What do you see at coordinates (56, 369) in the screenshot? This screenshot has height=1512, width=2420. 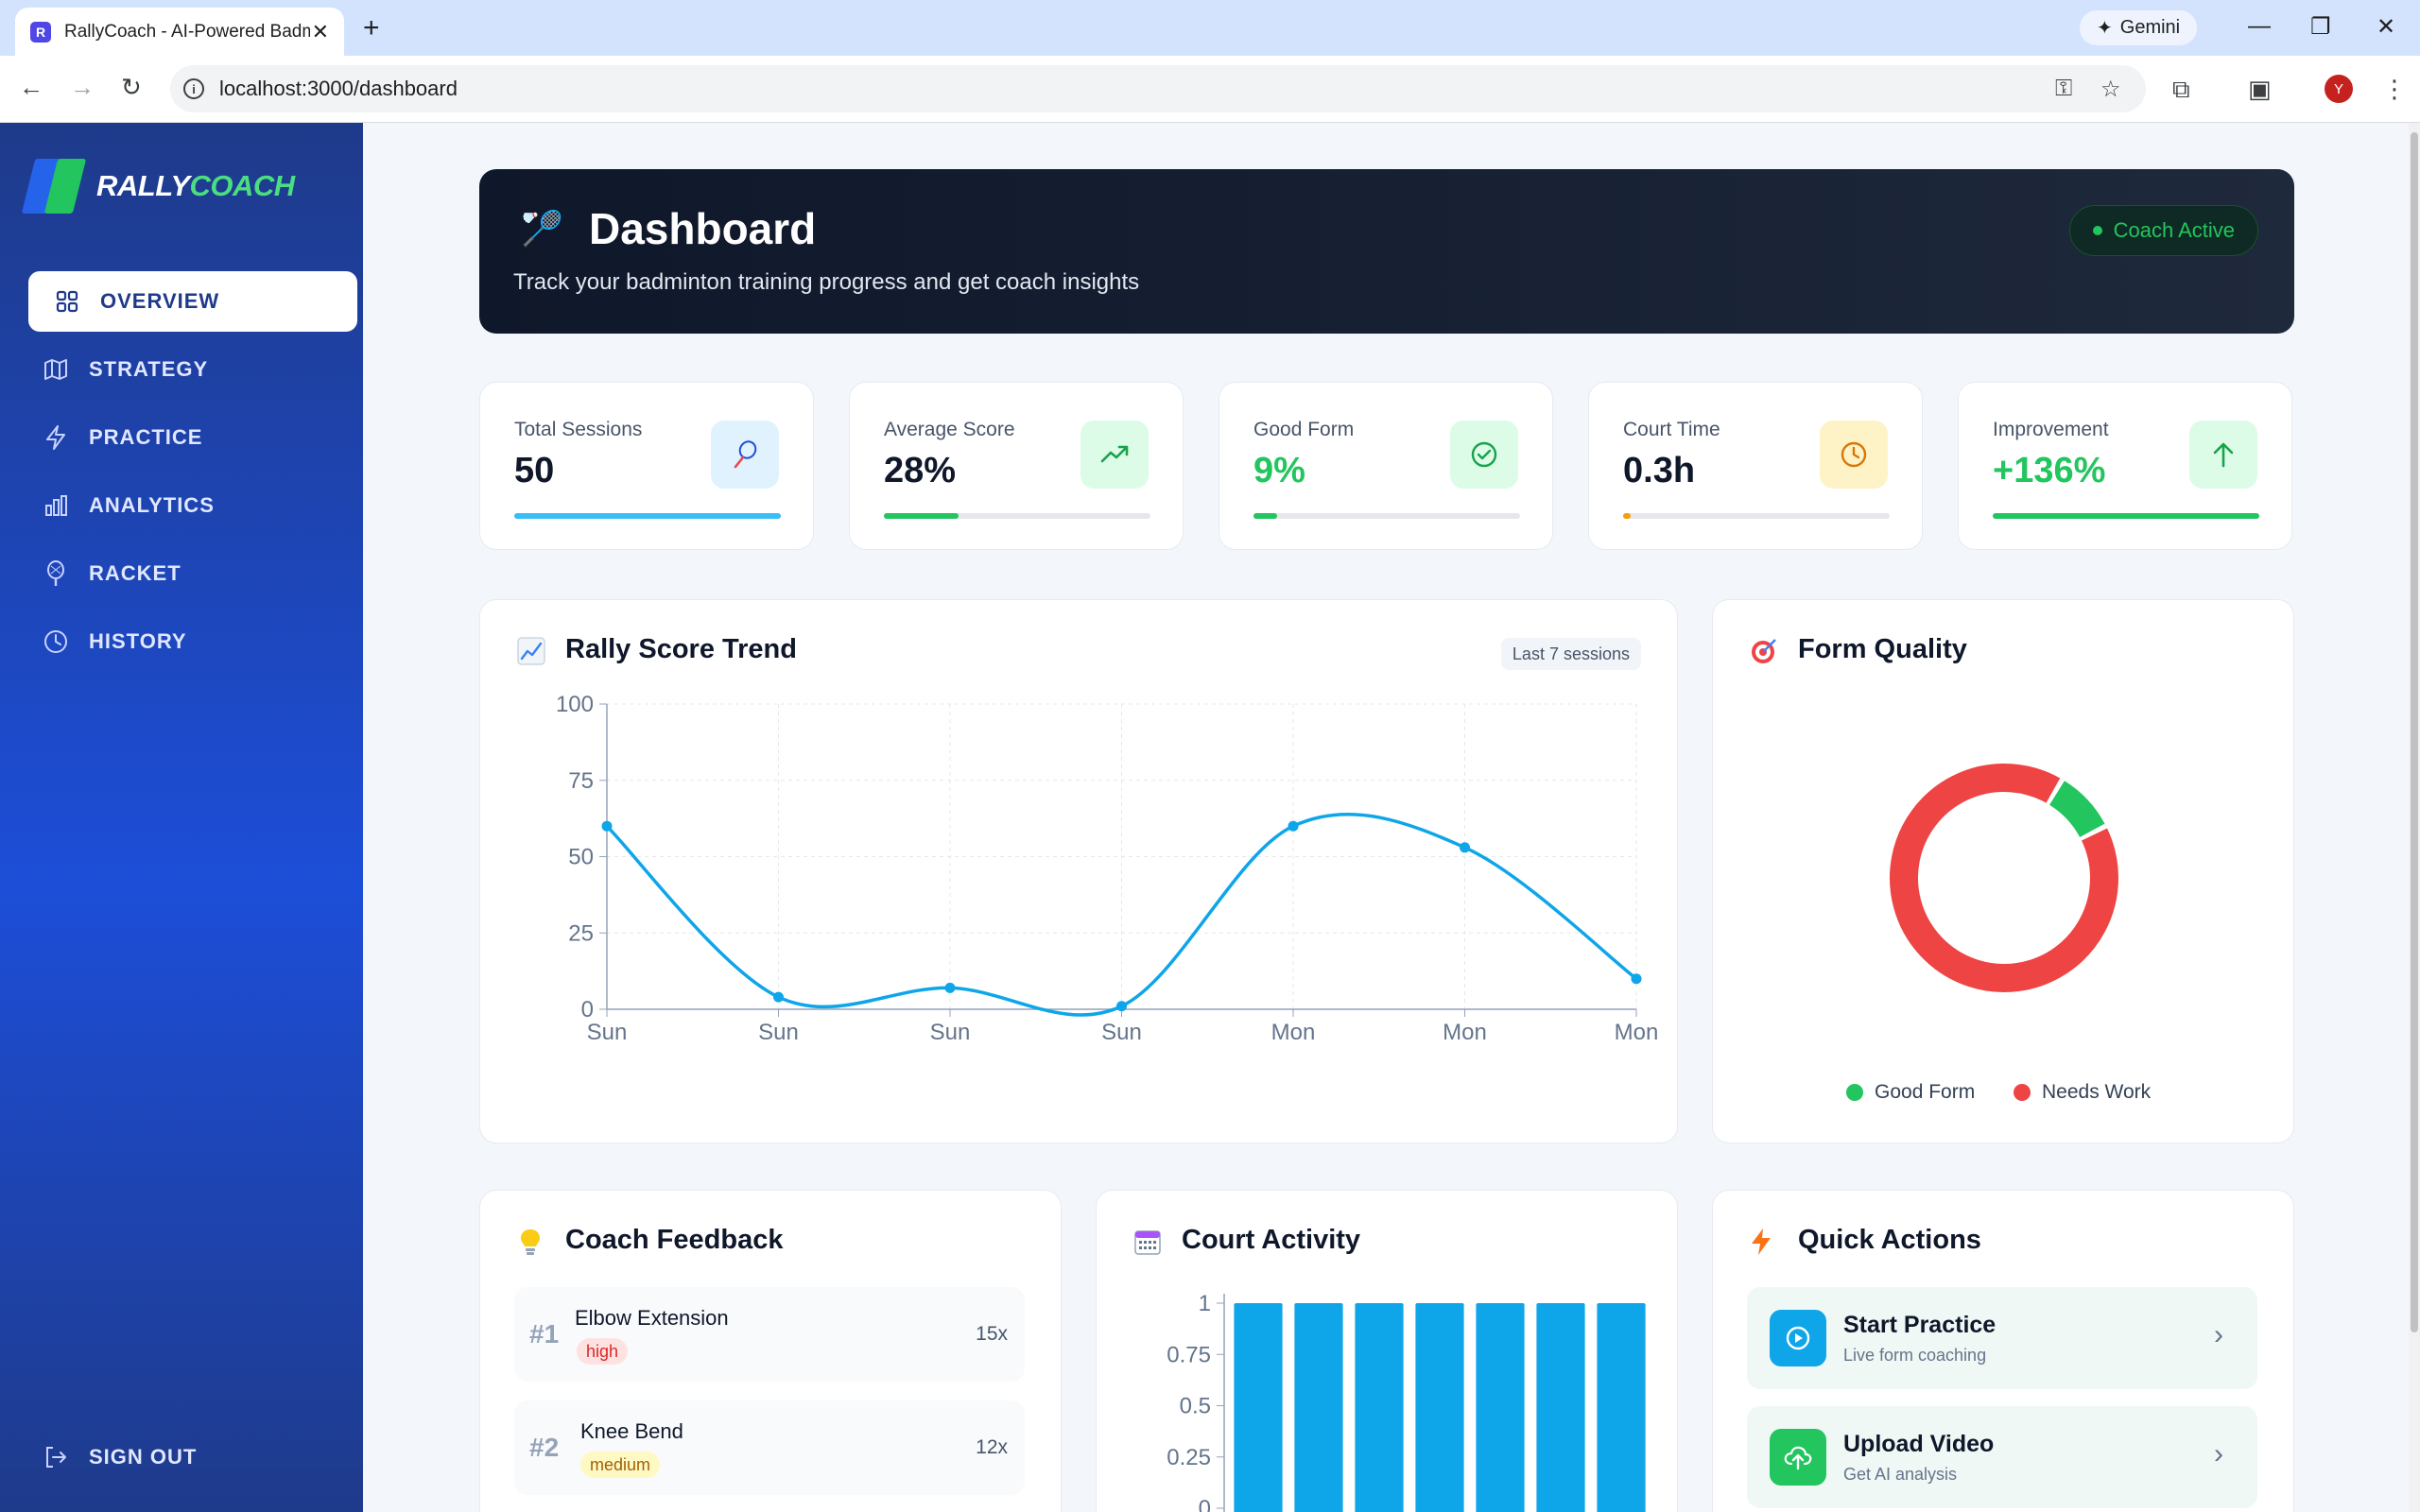 I see `map-icon` at bounding box center [56, 369].